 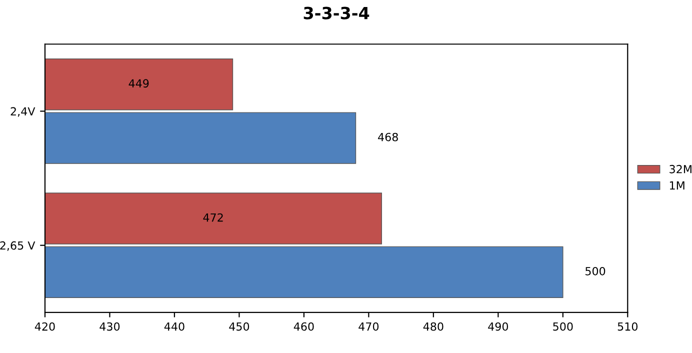 What do you see at coordinates (138, 83) in the screenshot?
I see `data-label: 449` at bounding box center [138, 83].